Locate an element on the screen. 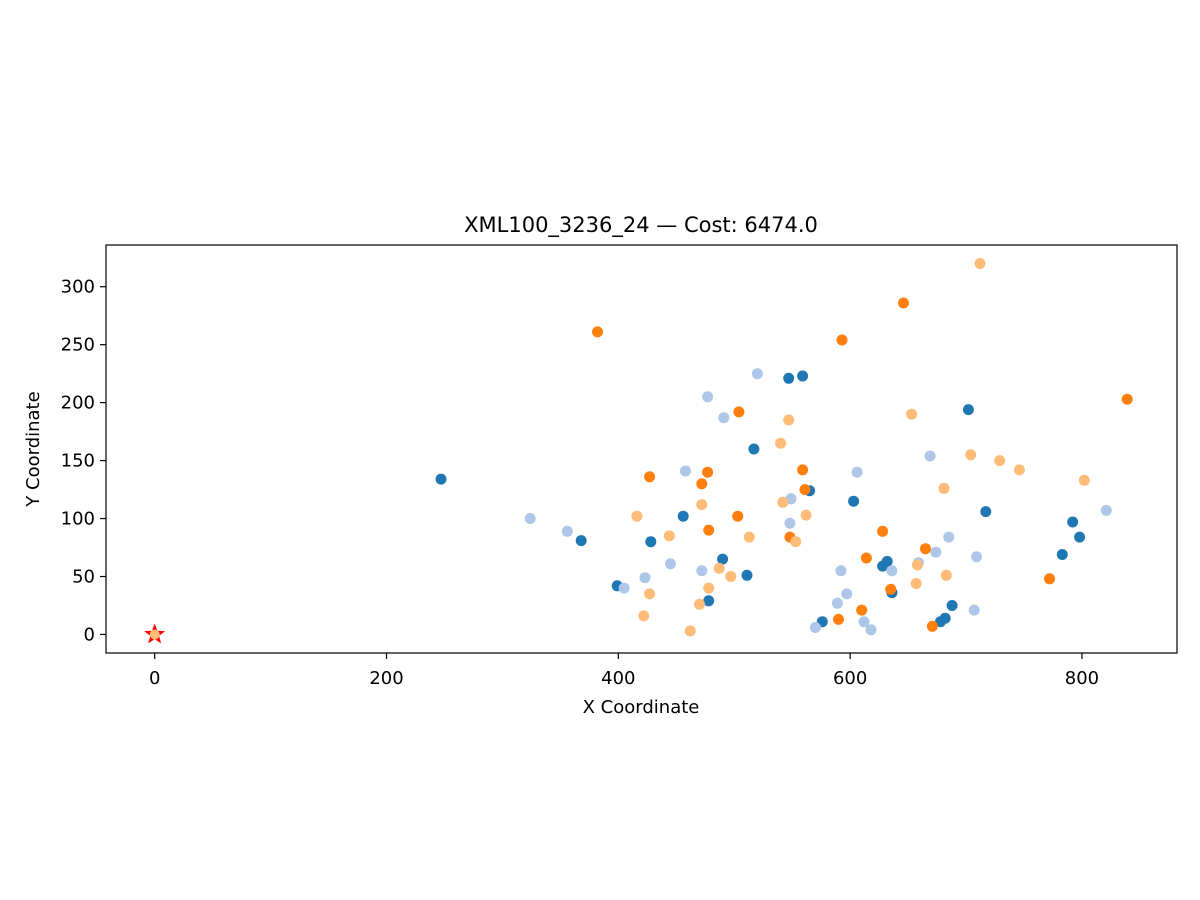  y-tick-label: 100 is located at coordinates (78, 519).